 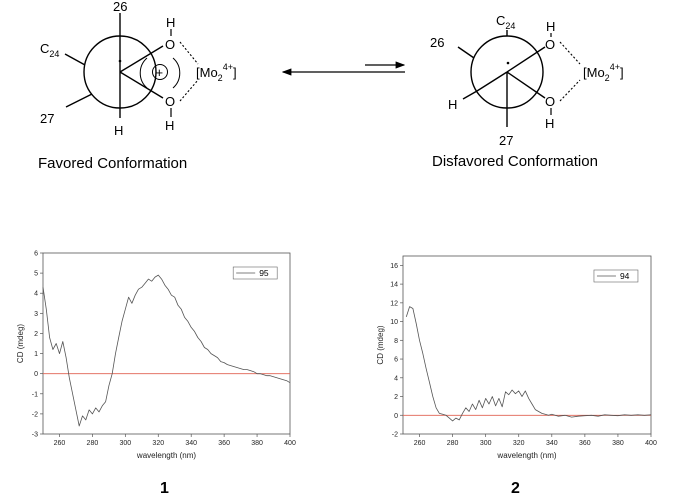 I want to click on disfavored-coord-bottom, so click(x=570, y=90).